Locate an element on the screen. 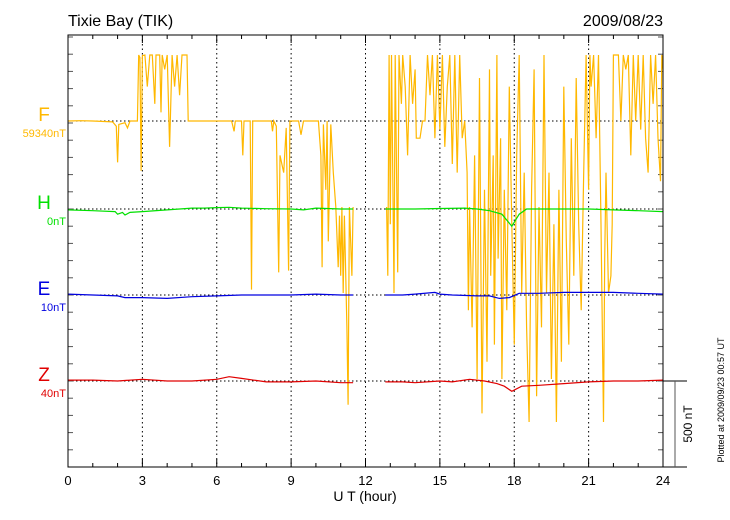 The height and width of the screenshot is (520, 730). plotted-note: Plotted at 2009/09/23 00:57 UT is located at coordinates (721, 400).